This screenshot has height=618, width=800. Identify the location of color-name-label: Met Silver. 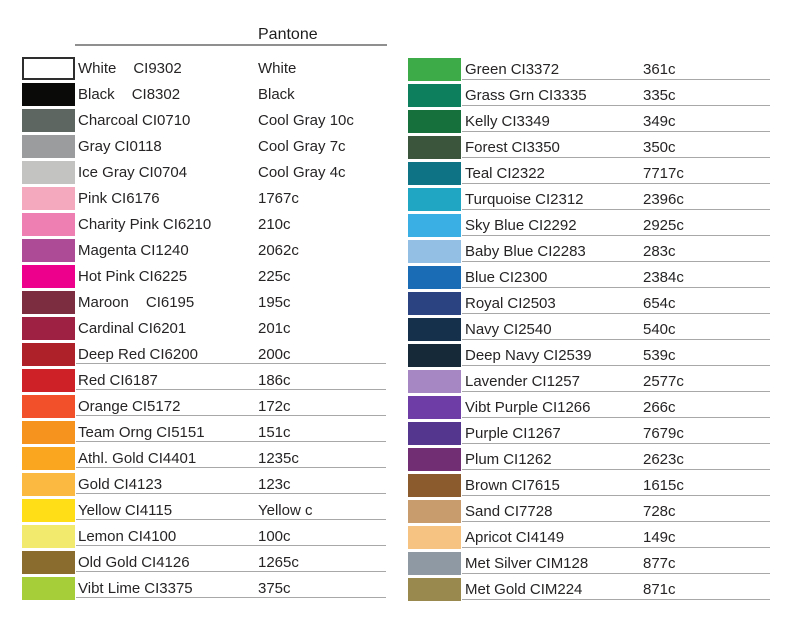
(498, 563).